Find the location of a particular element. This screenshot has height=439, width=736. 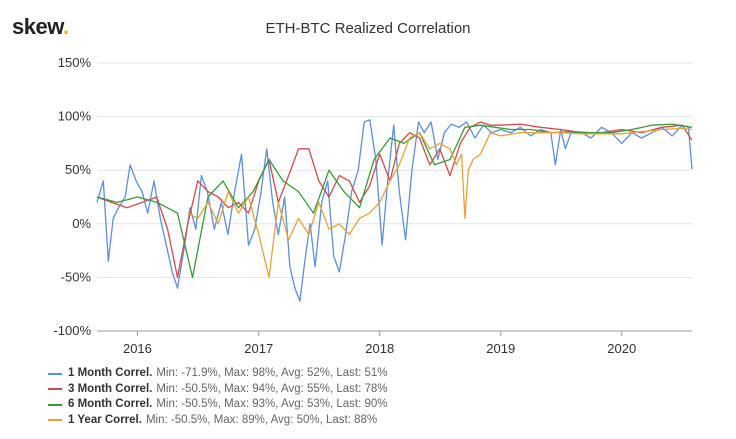

y-tick-label: -100% is located at coordinates (72, 330).